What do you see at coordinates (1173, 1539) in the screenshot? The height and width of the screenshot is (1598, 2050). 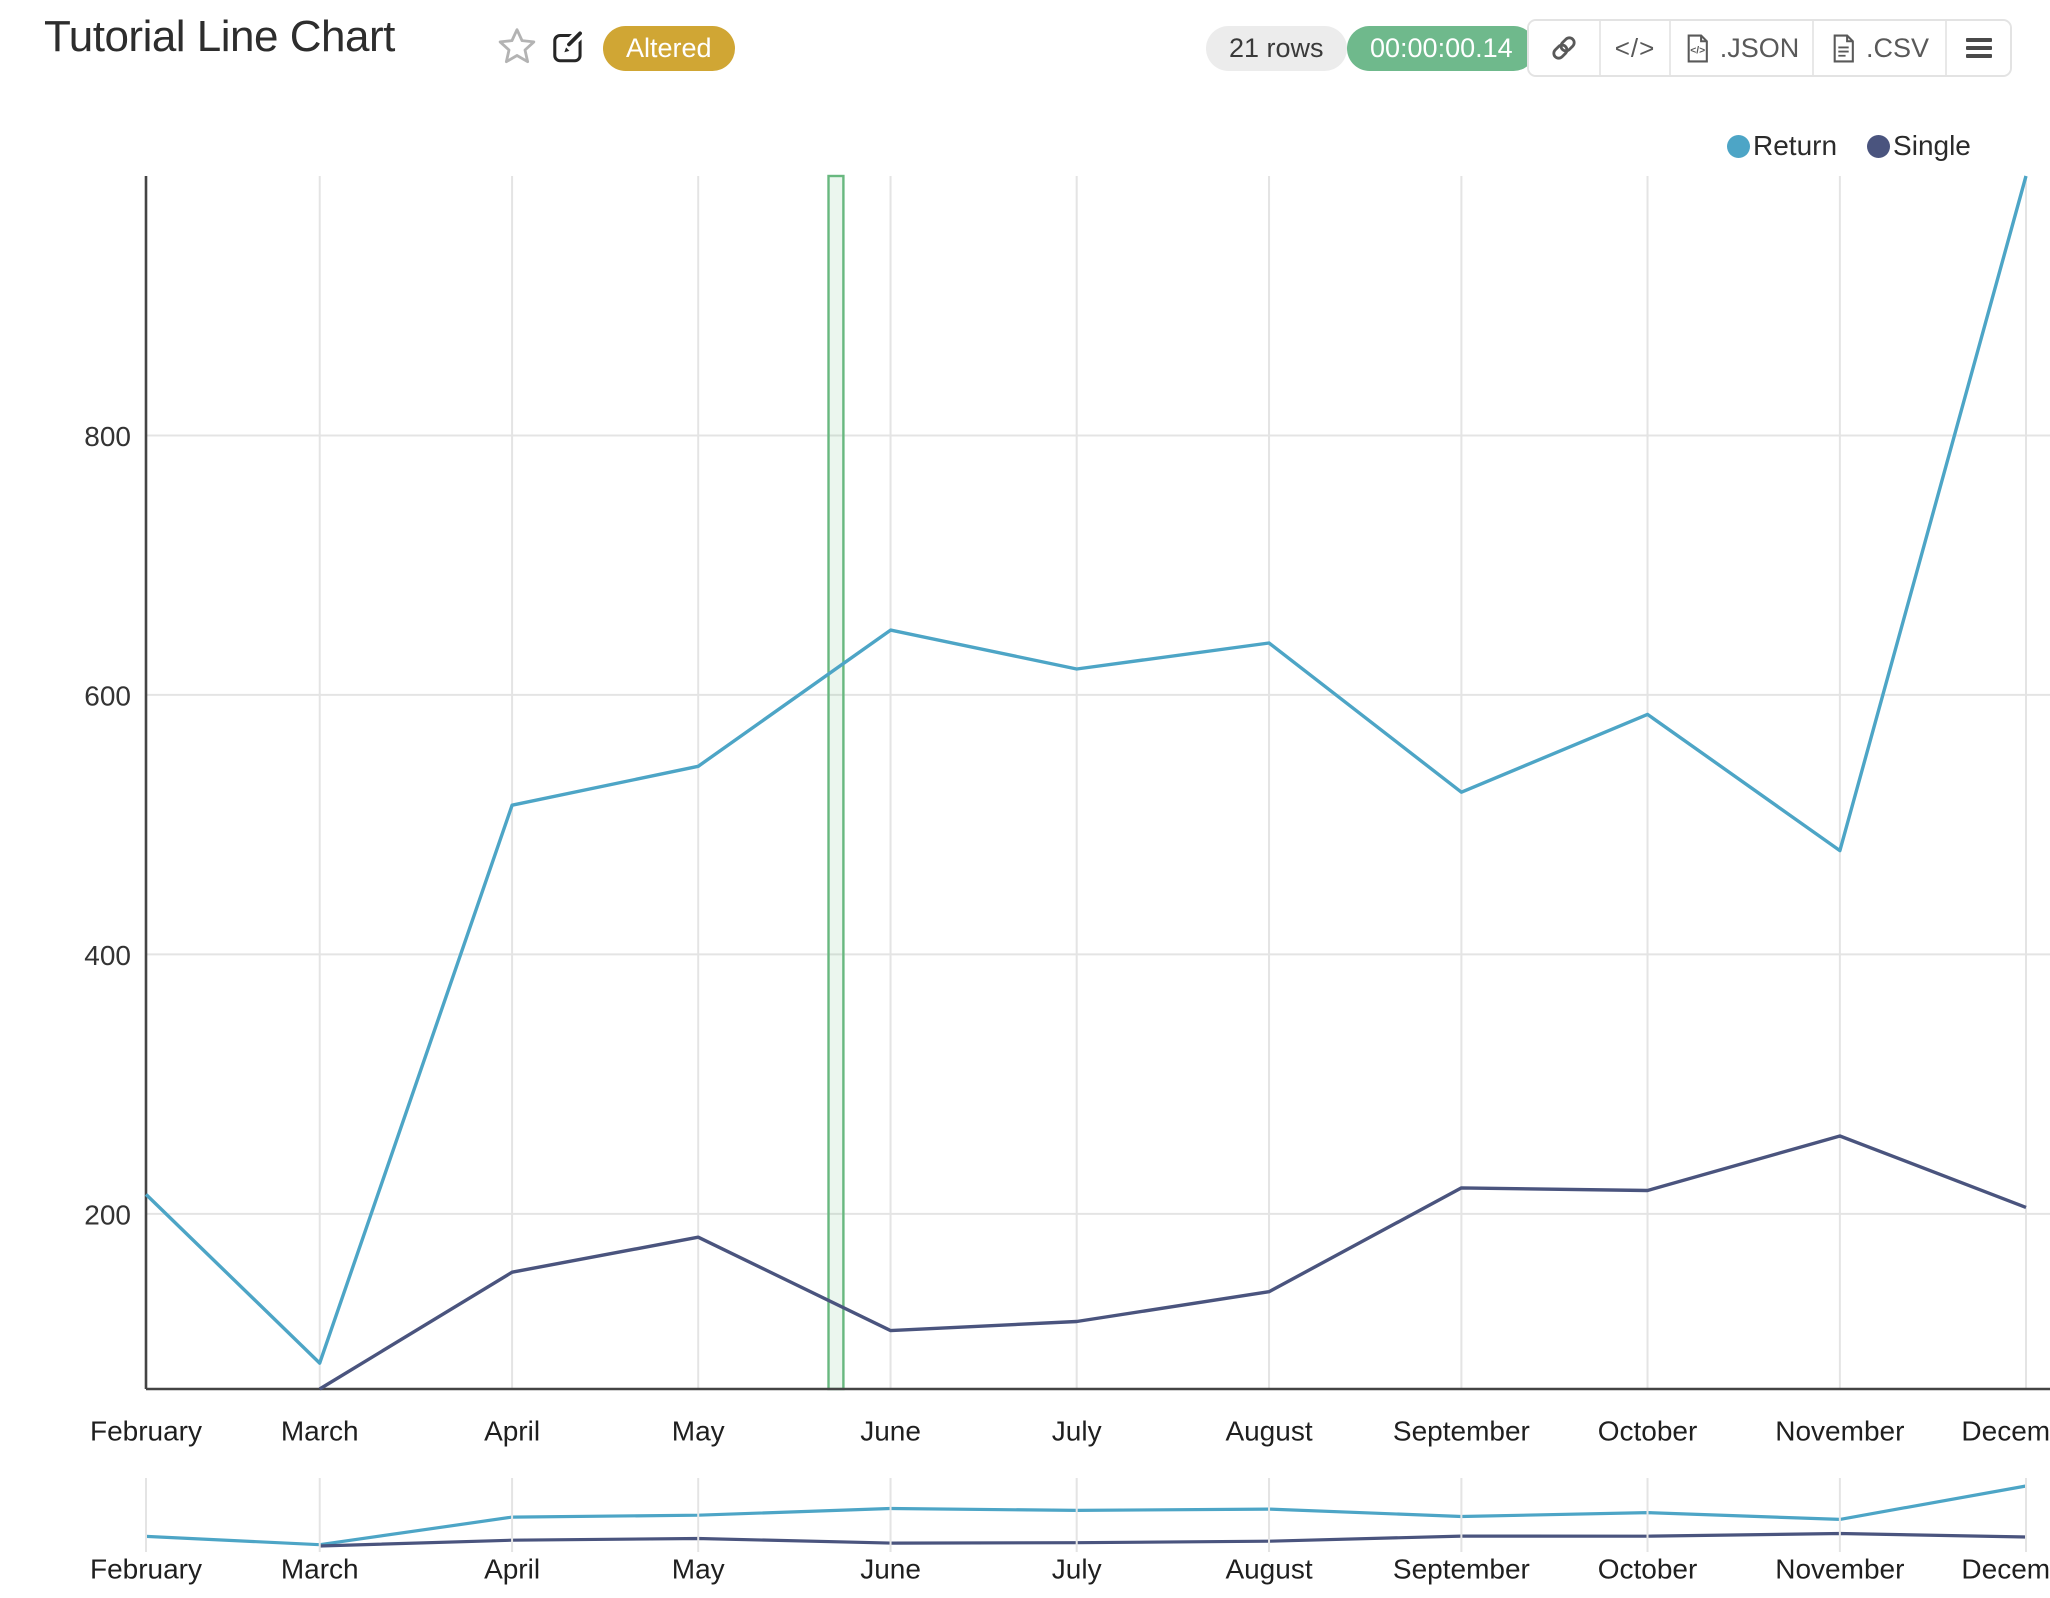 I see `rangeslider-line-single` at bounding box center [1173, 1539].